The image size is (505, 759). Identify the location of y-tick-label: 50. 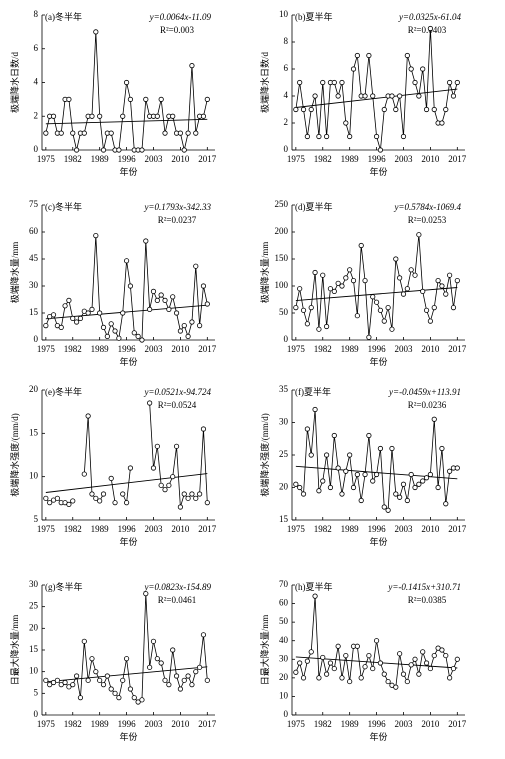
(284, 621).